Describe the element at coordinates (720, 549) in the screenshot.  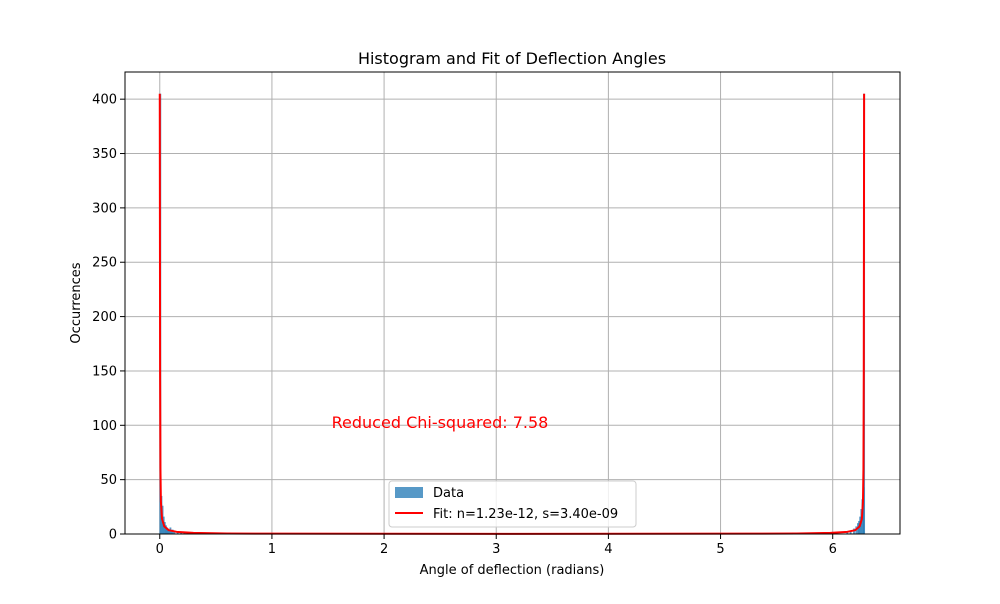
I see `x-tick-label: 5` at that location.